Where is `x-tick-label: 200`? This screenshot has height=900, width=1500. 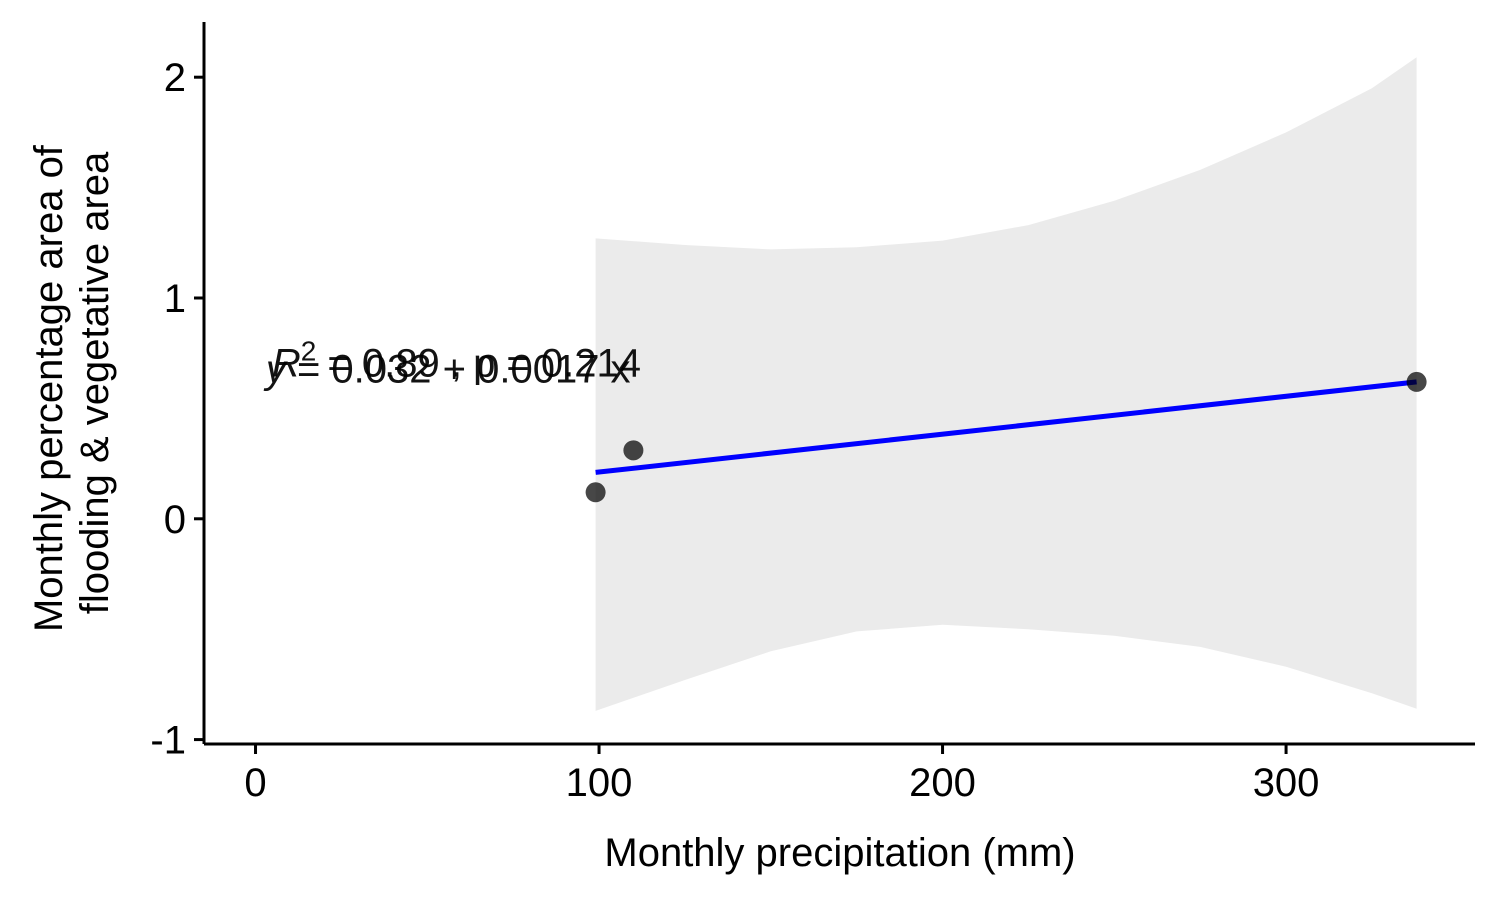
x-tick-label: 200 is located at coordinates (942, 783).